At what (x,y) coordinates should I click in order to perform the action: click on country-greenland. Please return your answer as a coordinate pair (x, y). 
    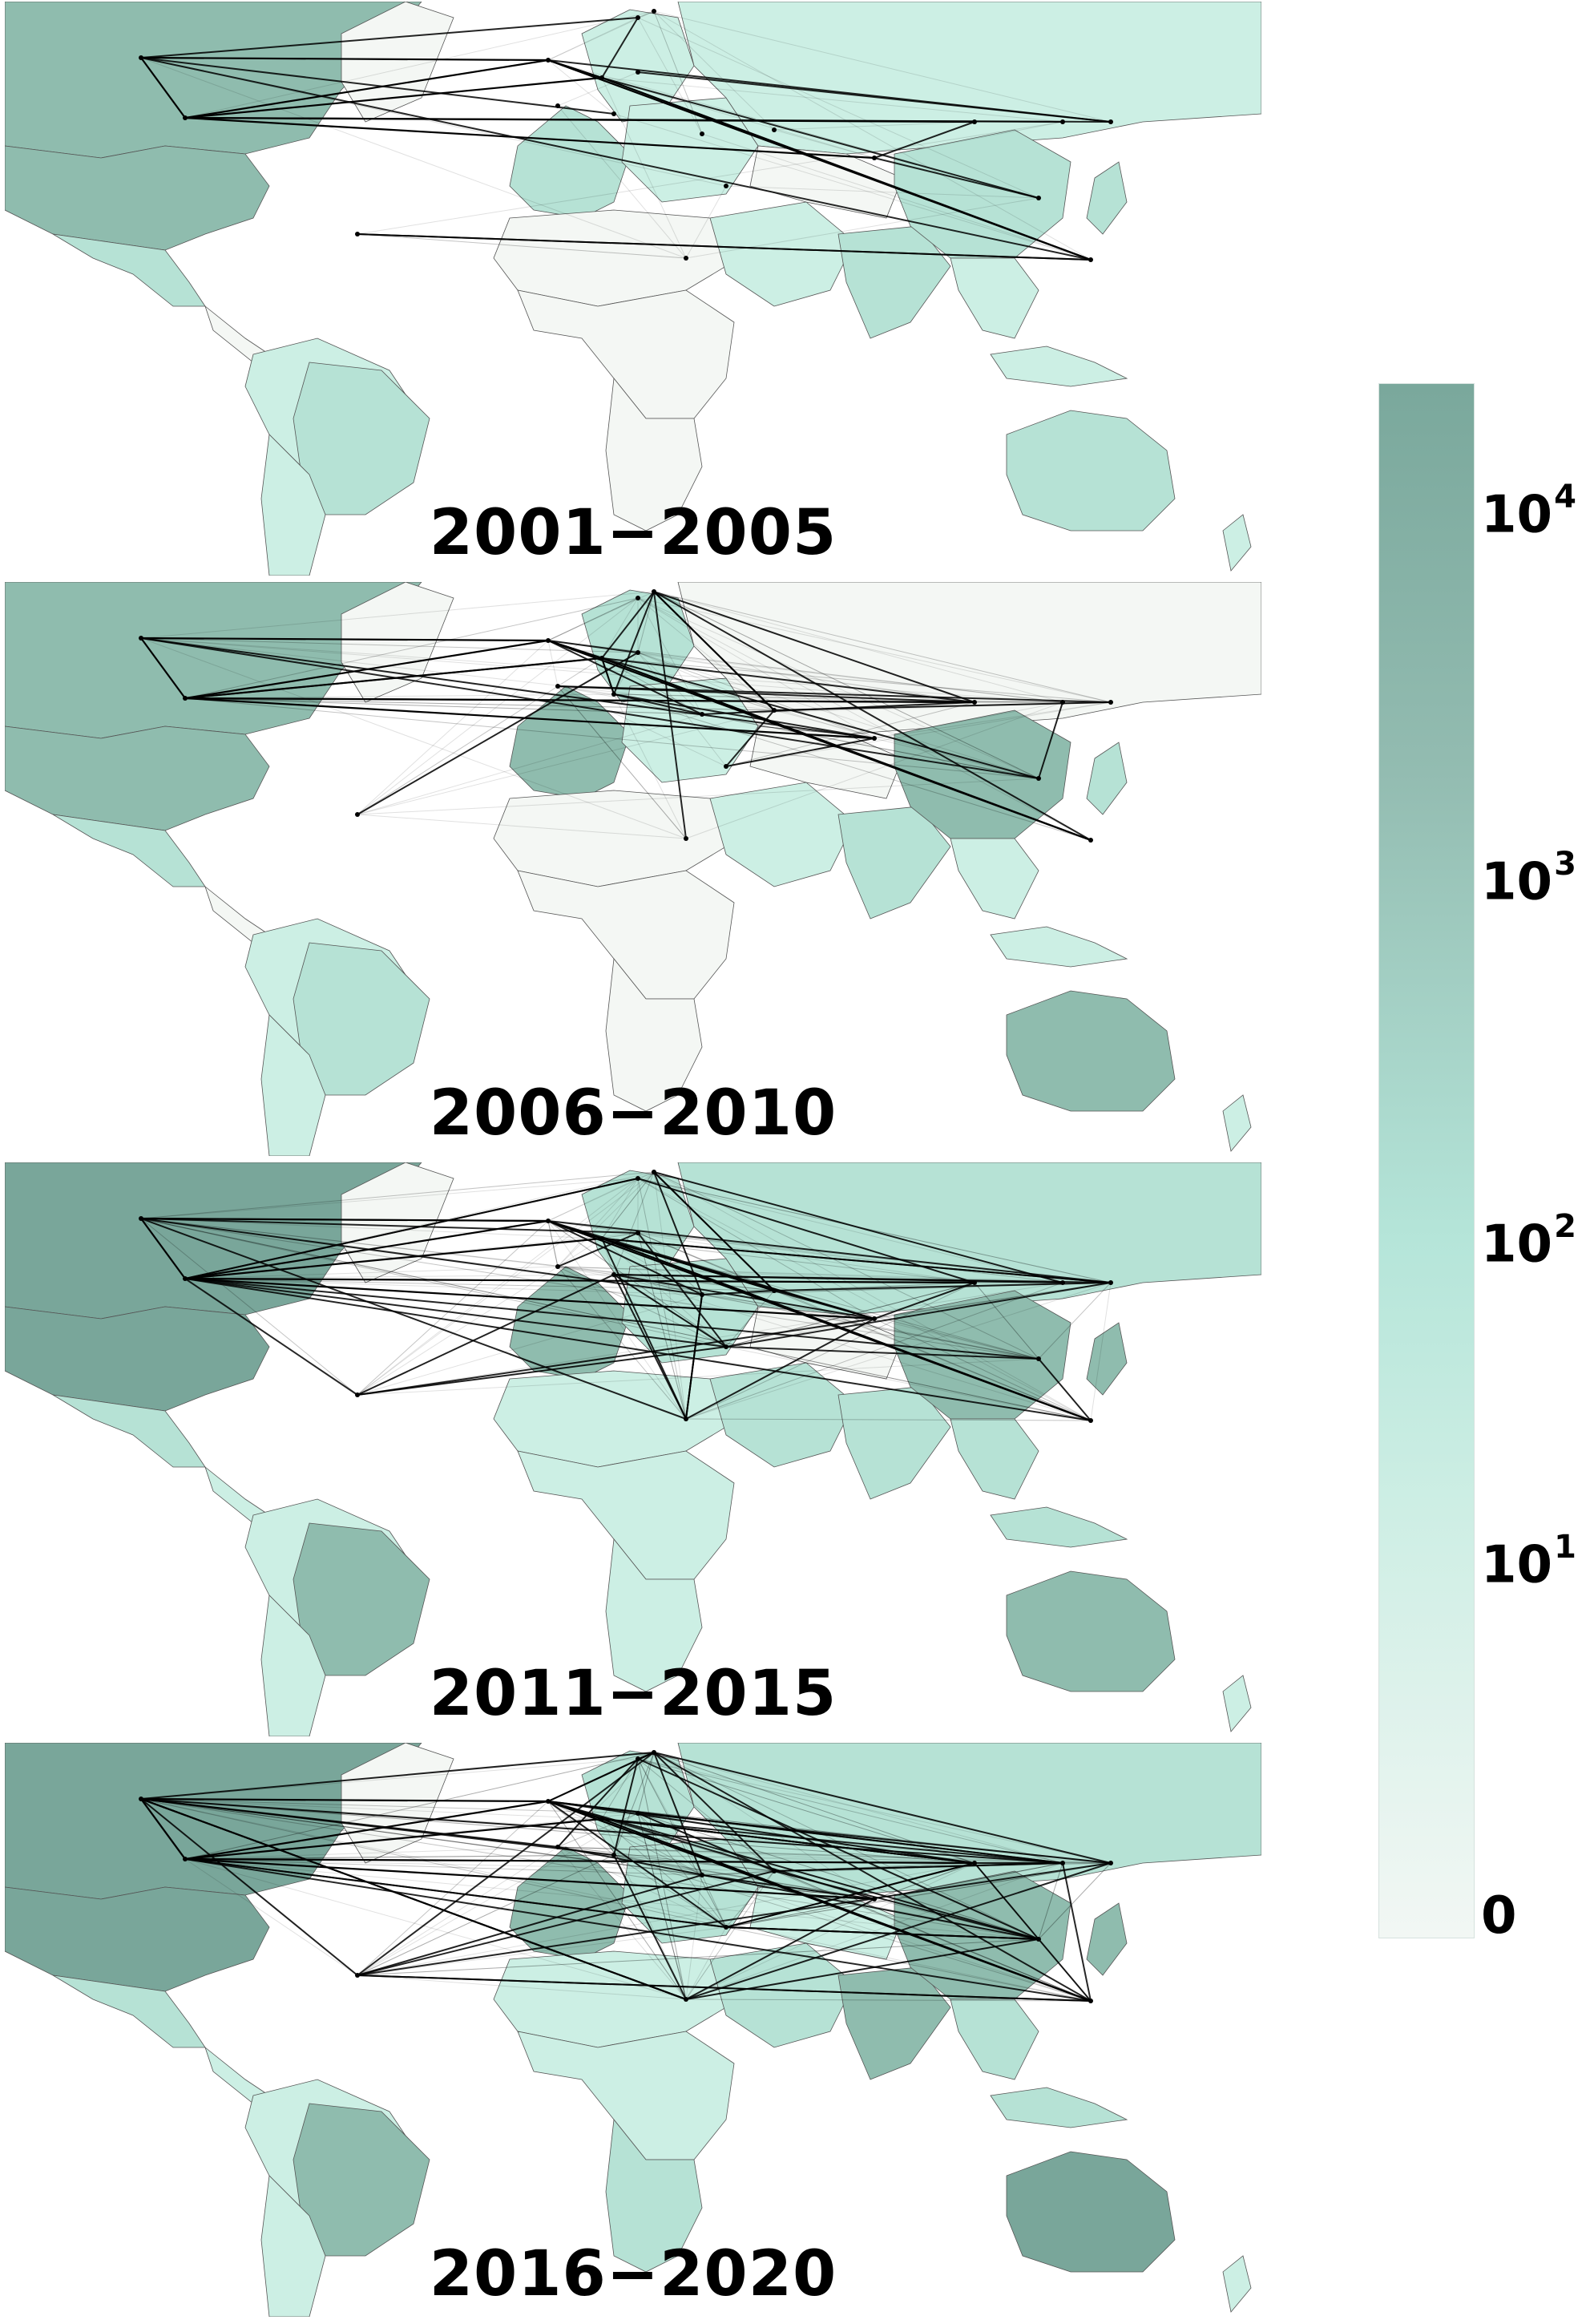
    Looking at the image, I should click on (397, 1222).